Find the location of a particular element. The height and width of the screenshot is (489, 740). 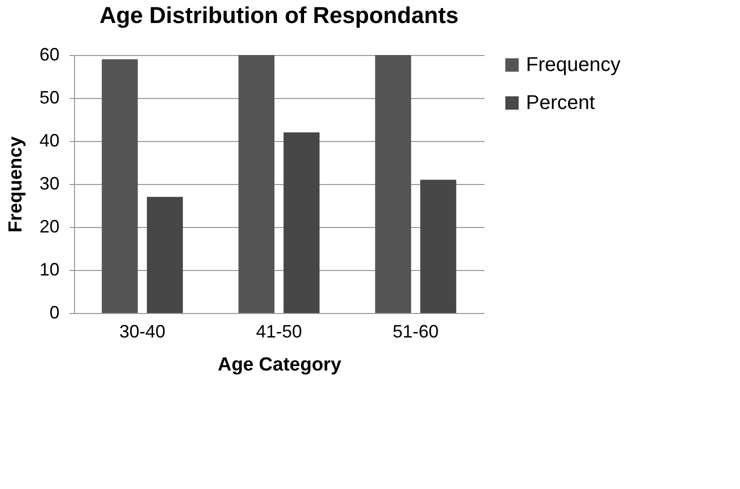

x-tick-label: 30-40 is located at coordinates (142, 332).